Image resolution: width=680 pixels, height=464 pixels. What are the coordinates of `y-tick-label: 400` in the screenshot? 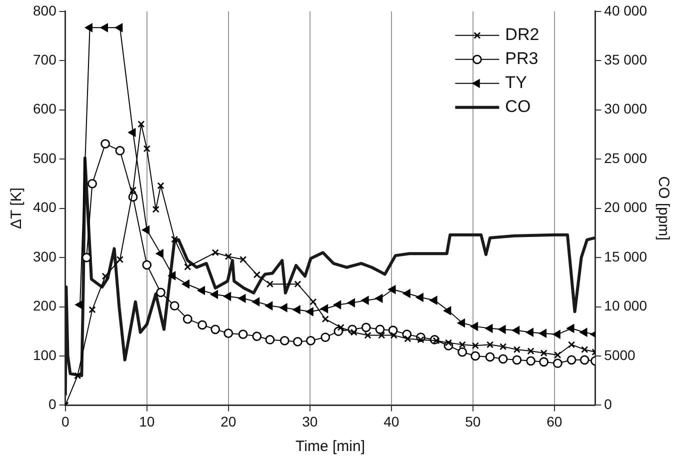 It's located at (45, 207).